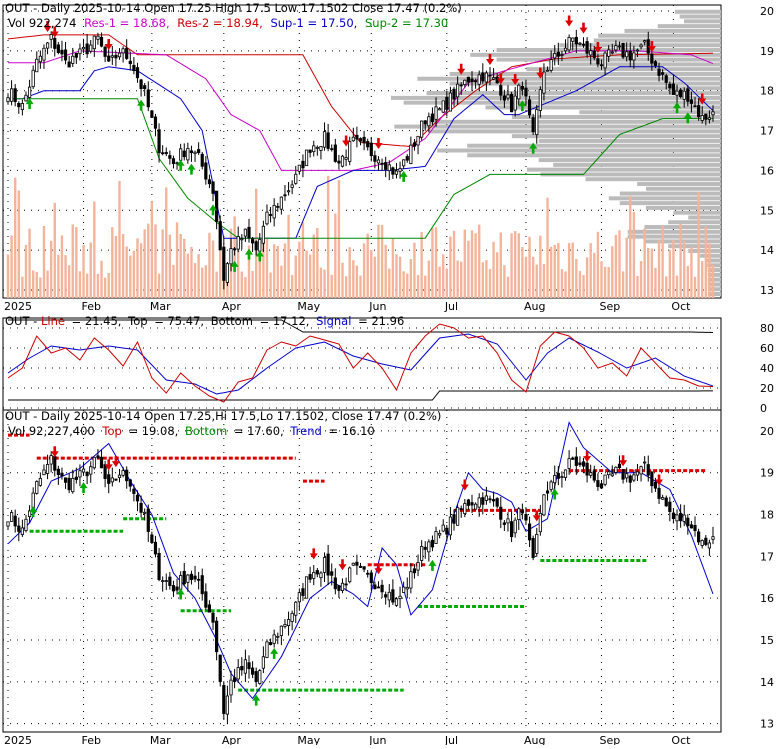 This screenshot has height=749, width=780. I want to click on y-tick-label: 17, so click(767, 556).